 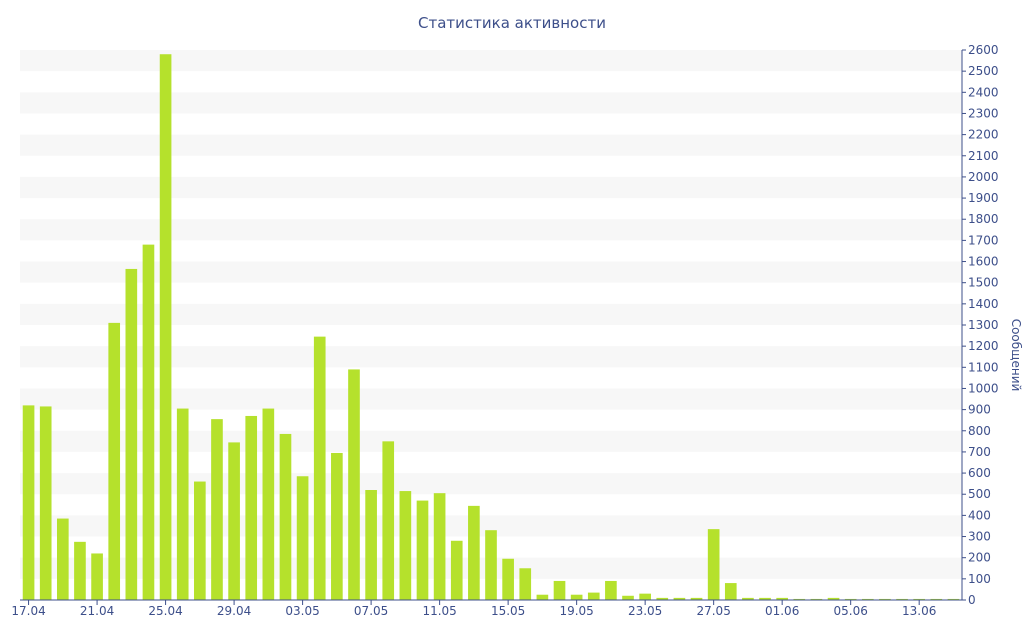 I want to click on x-tick-label: 15.05, so click(x=508, y=611).